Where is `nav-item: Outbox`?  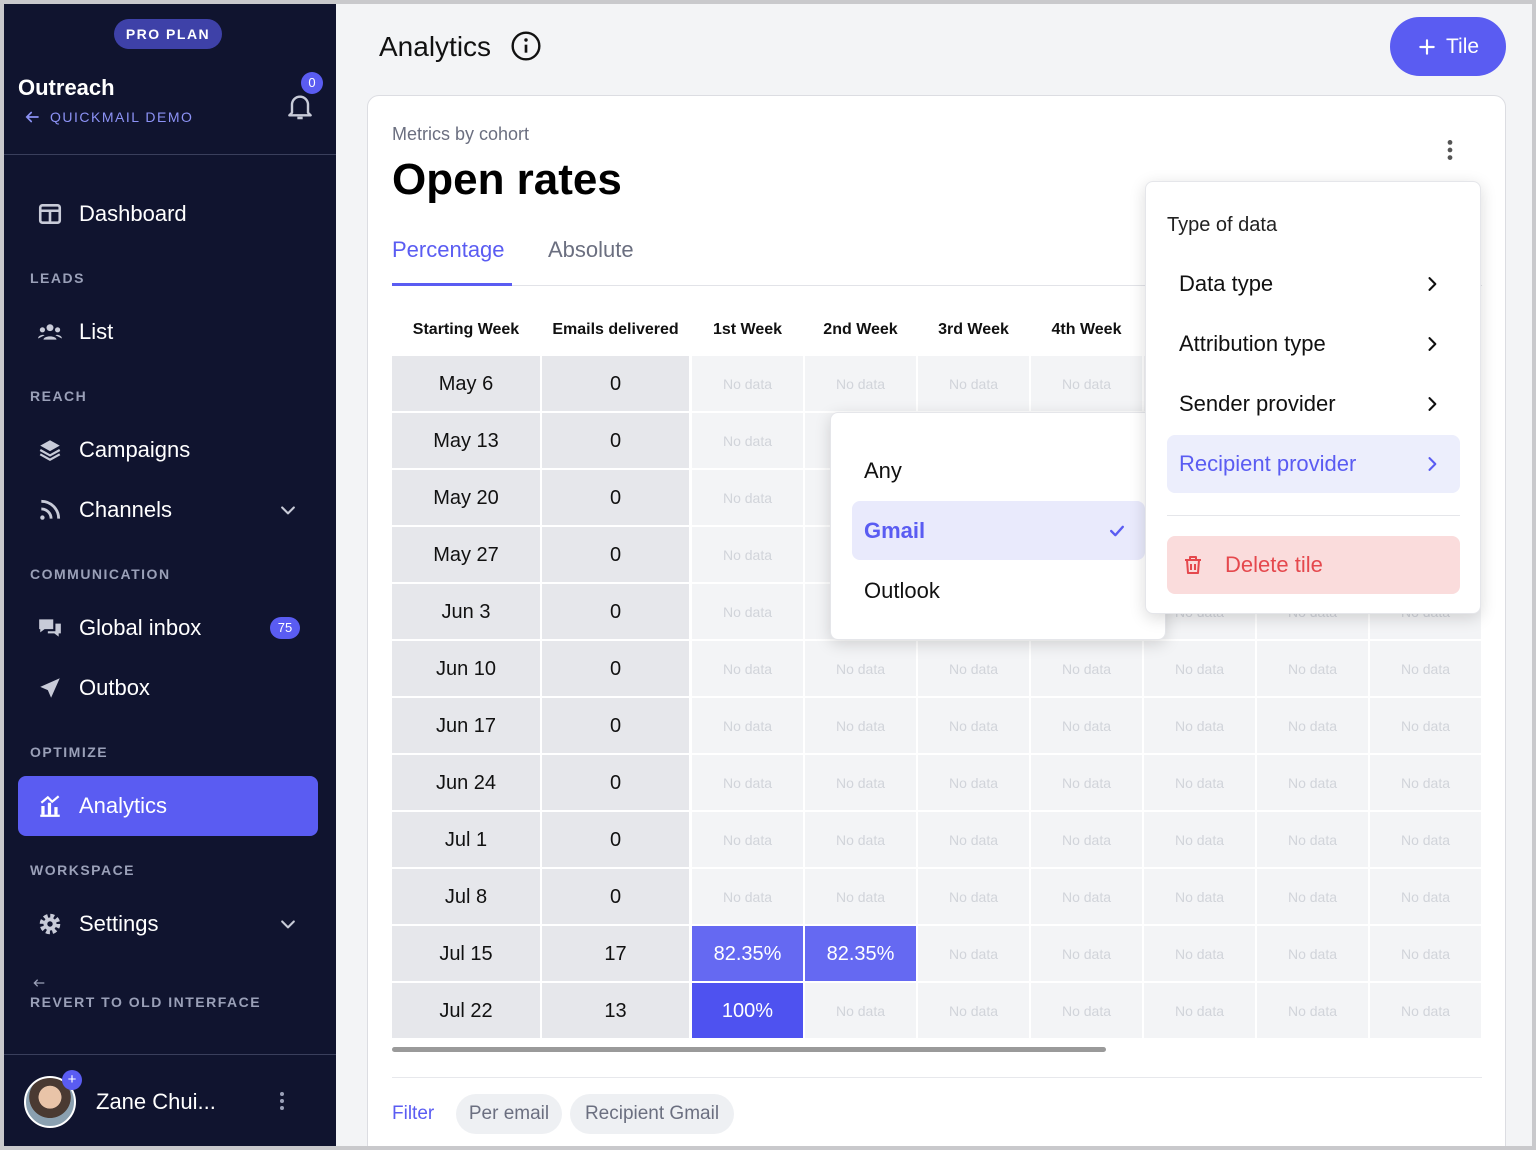
nav-item: Outbox is located at coordinates (168, 688).